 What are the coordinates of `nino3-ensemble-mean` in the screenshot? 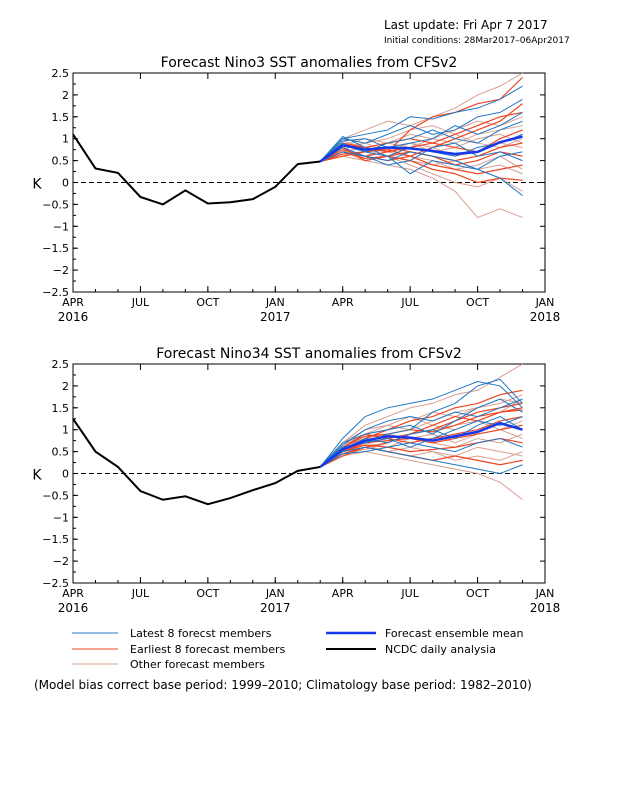 It's located at (421, 149).